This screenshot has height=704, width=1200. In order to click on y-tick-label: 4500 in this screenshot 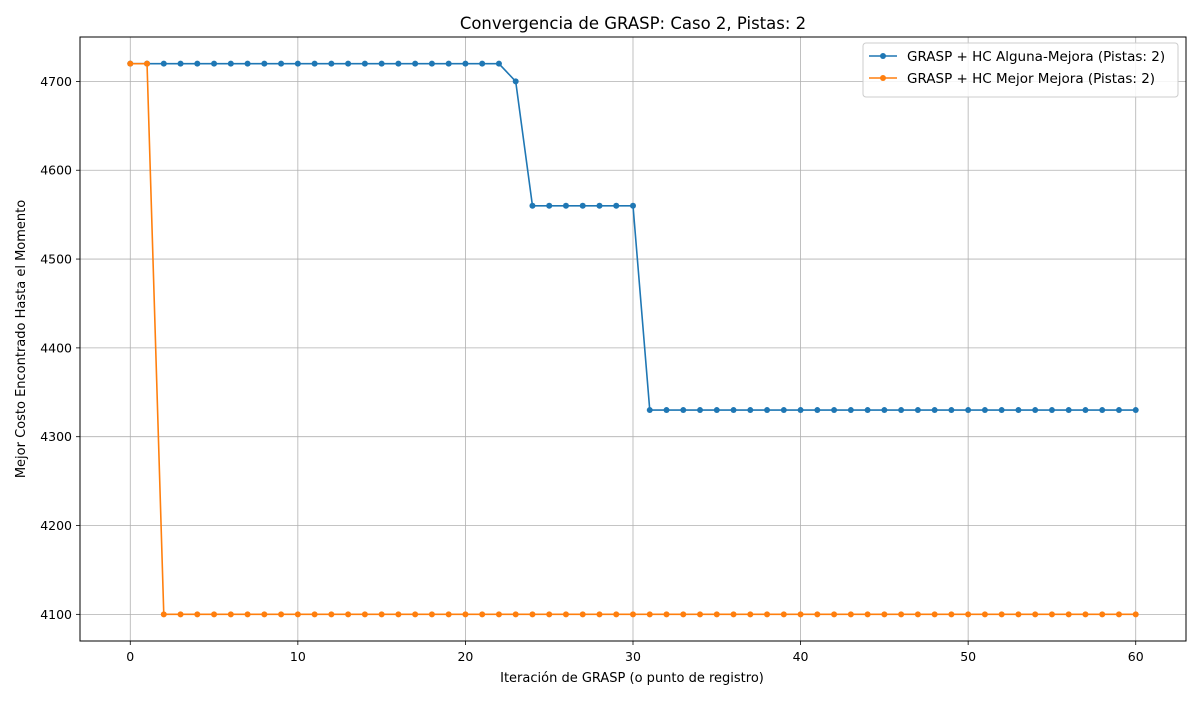, I will do `click(56, 259)`.